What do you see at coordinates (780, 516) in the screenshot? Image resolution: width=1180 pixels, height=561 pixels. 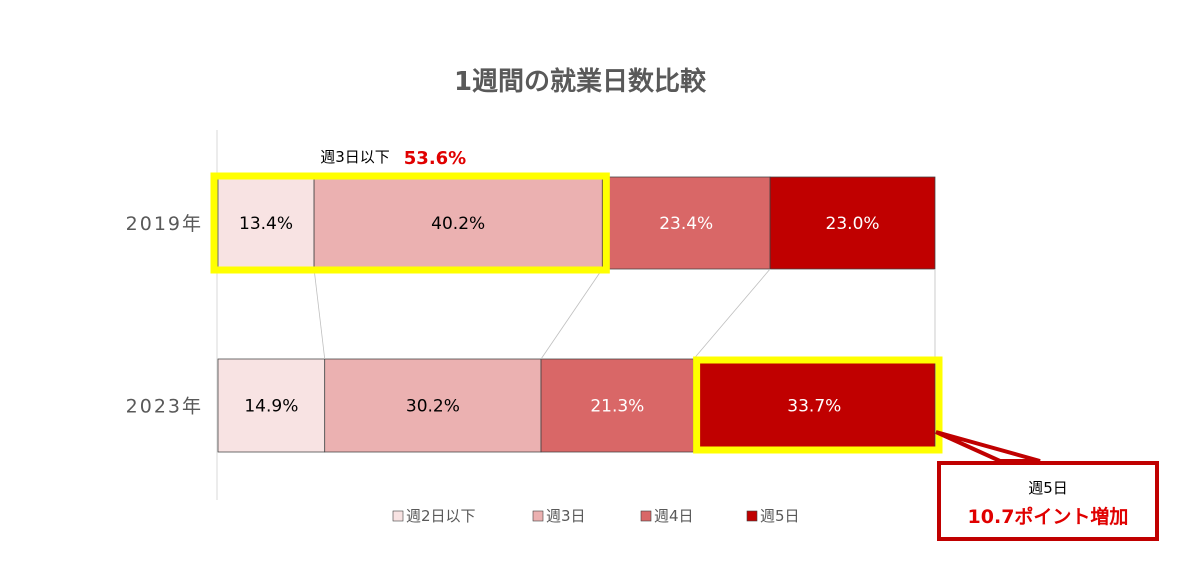 I see `legend-label-3: 週5日` at bounding box center [780, 516].